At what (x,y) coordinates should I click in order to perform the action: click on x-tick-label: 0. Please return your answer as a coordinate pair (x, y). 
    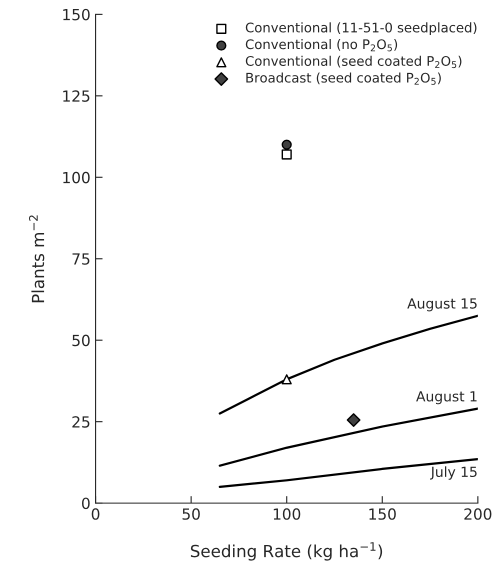
    Looking at the image, I should click on (96, 514).